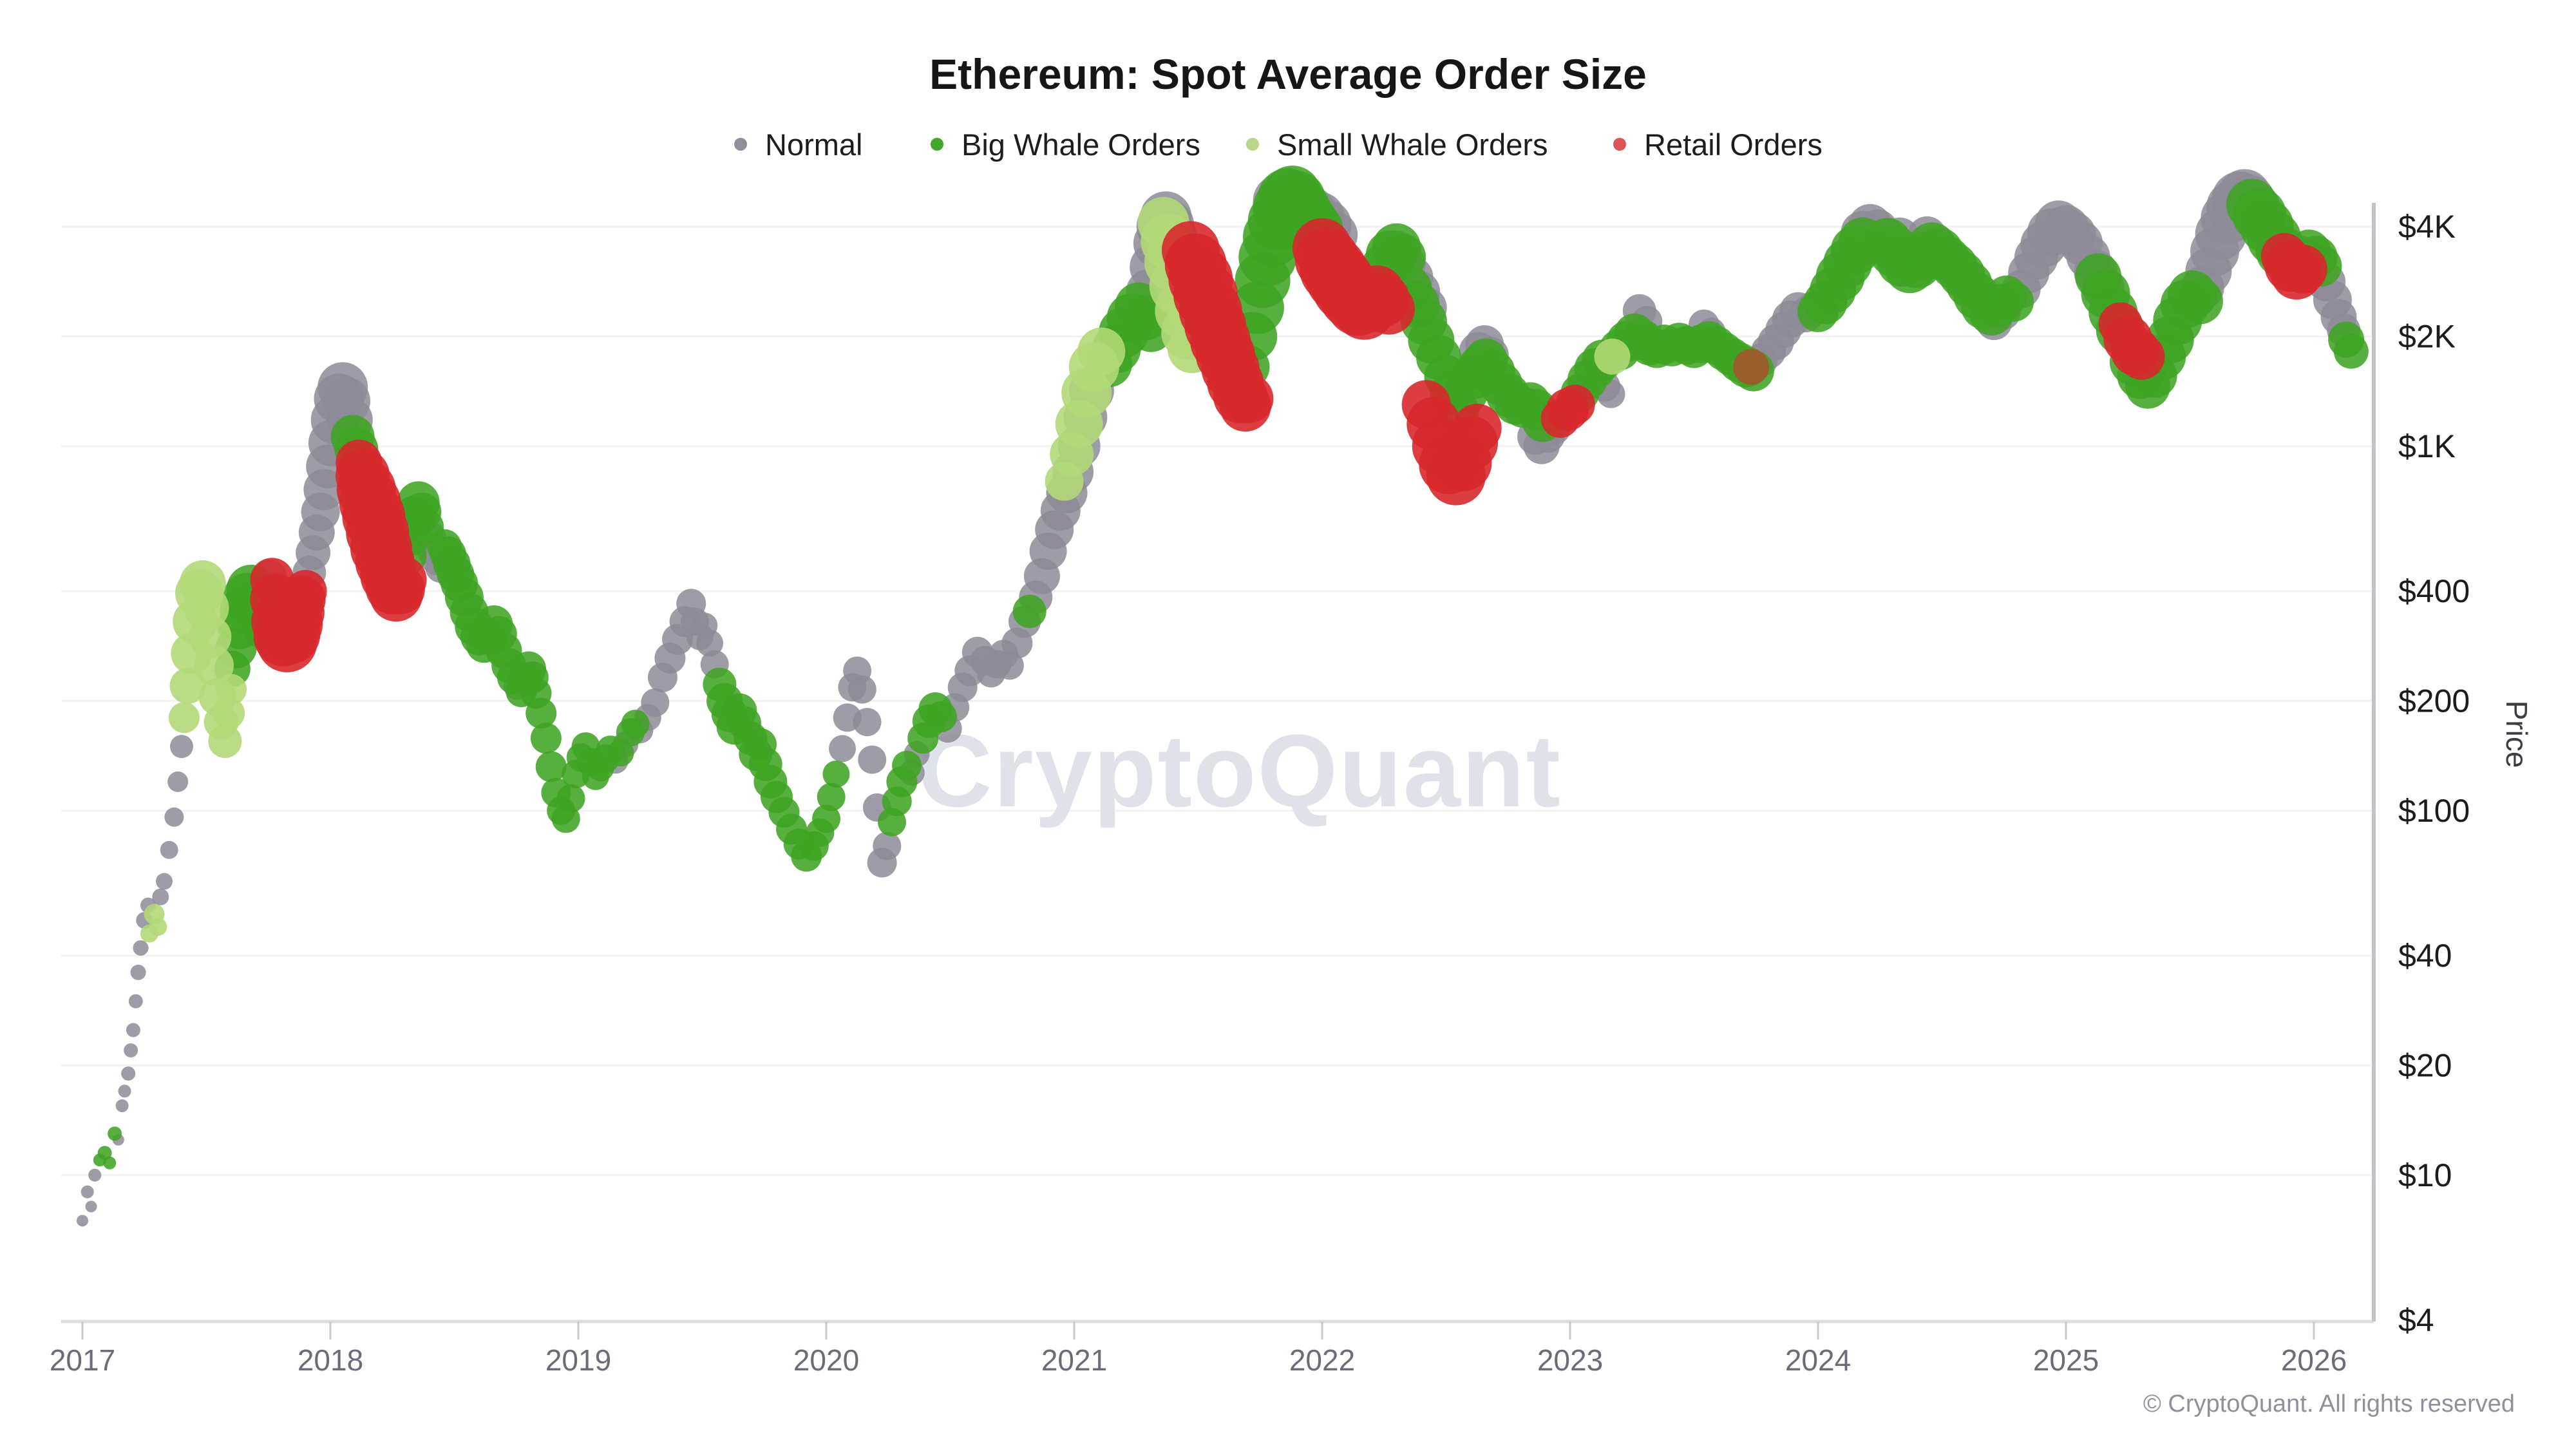 The image size is (2576, 1449). I want to click on y-tick-label: $2K, so click(2427, 336).